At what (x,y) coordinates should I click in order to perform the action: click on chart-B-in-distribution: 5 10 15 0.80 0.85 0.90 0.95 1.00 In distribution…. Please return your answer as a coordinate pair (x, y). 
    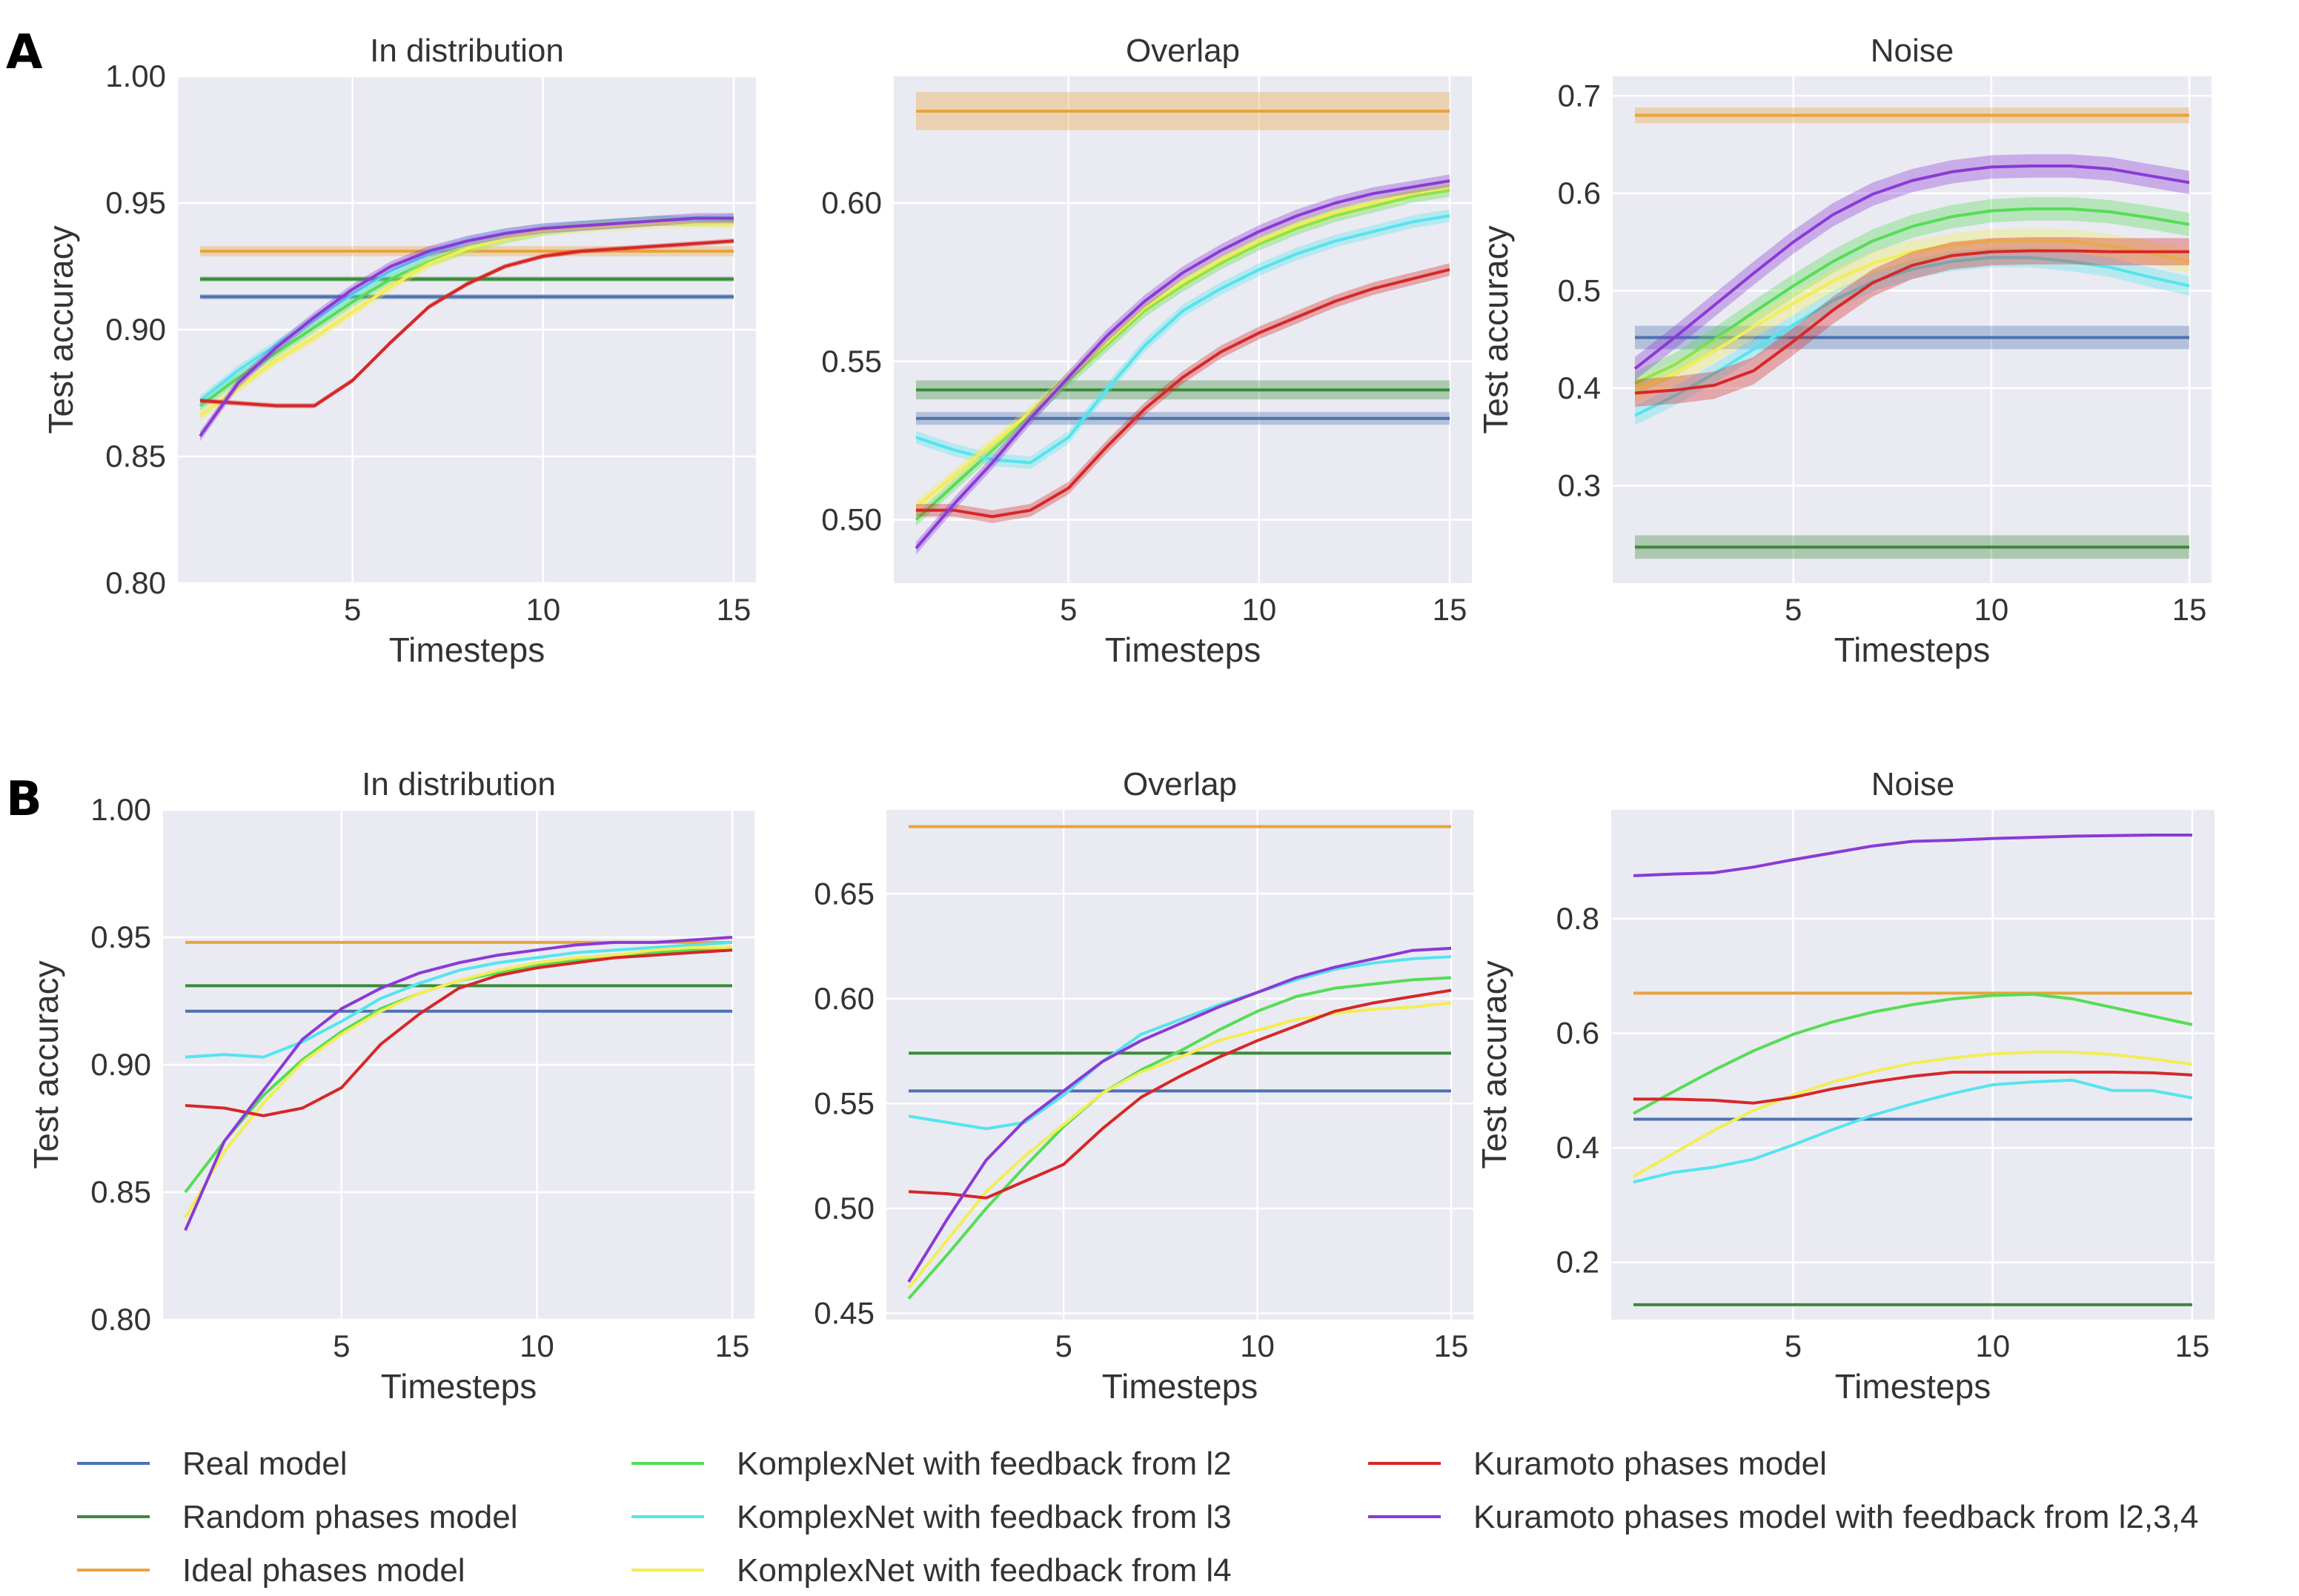
    Looking at the image, I should click on (390, 1086).